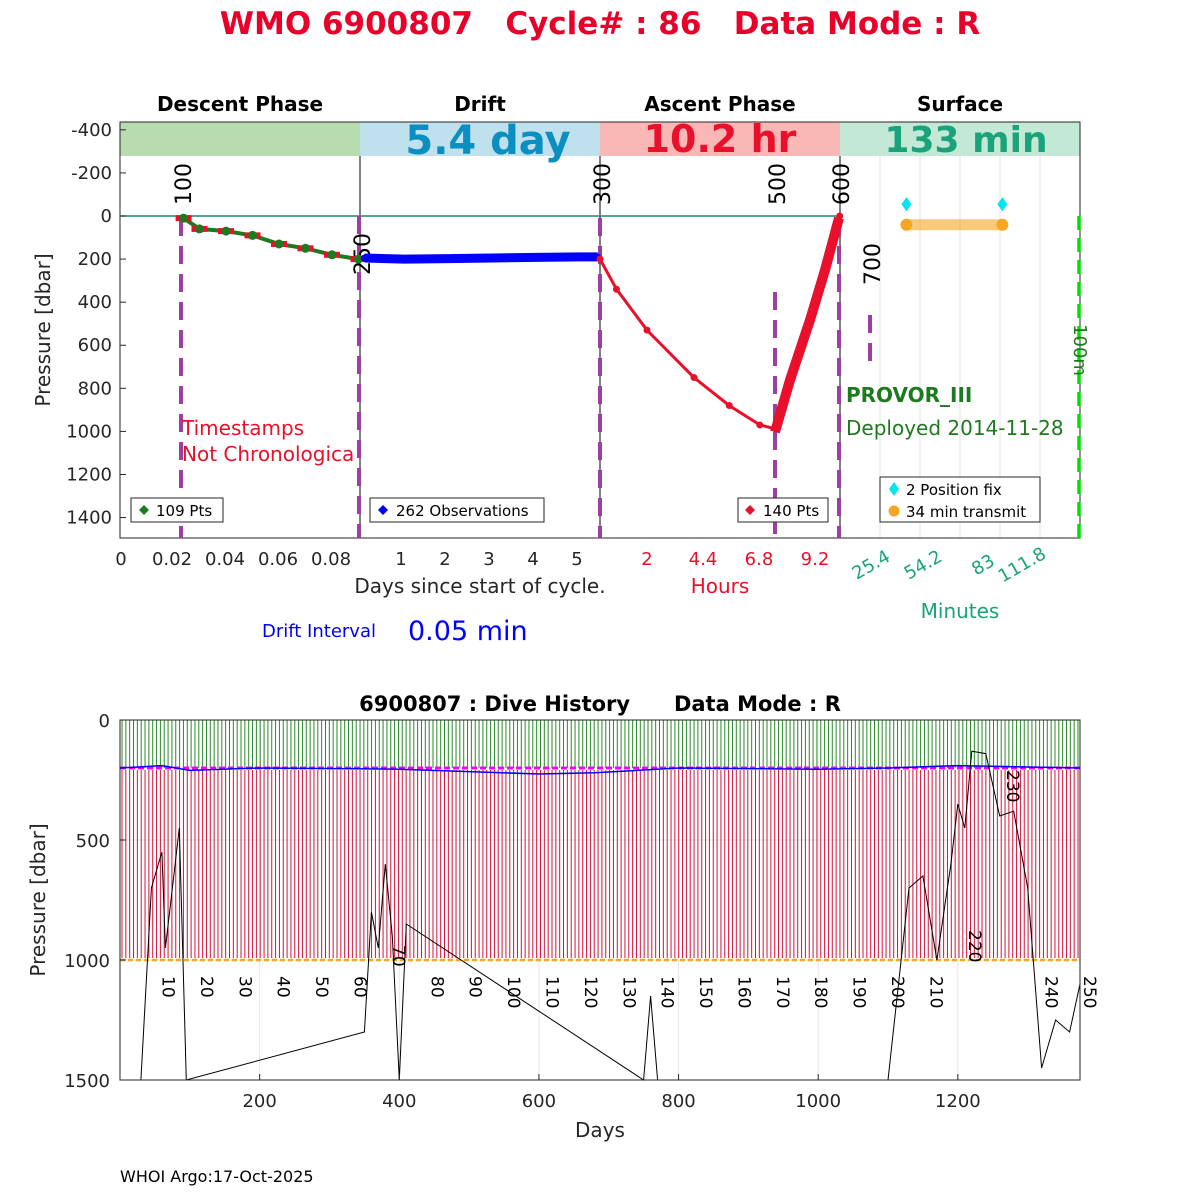 Image resolution: width=1200 pixels, height=1200 pixels. I want to click on cycle-number-label: 210, so click(935, 992).